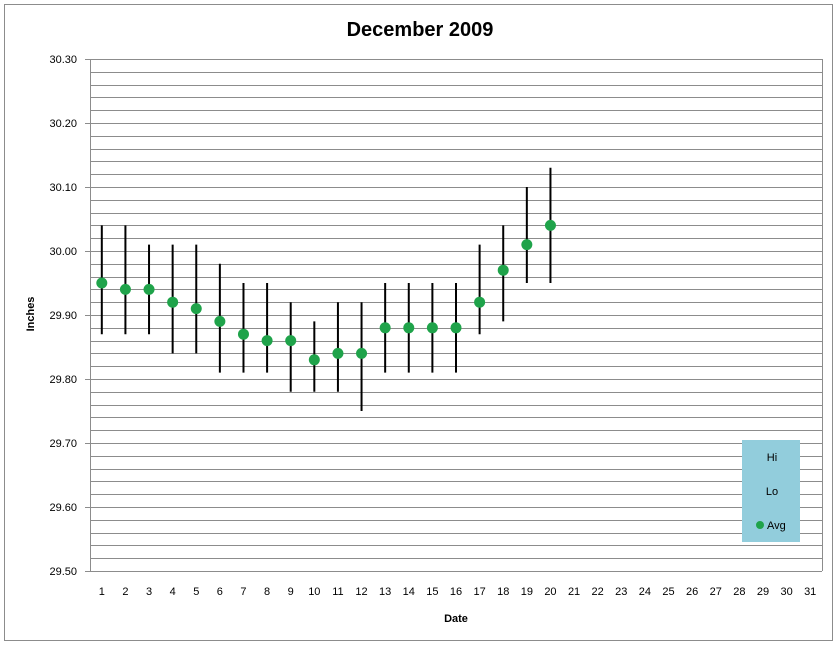 This screenshot has height=647, width=840. What do you see at coordinates (31, 314) in the screenshot?
I see `y-axis-label: Inches` at bounding box center [31, 314].